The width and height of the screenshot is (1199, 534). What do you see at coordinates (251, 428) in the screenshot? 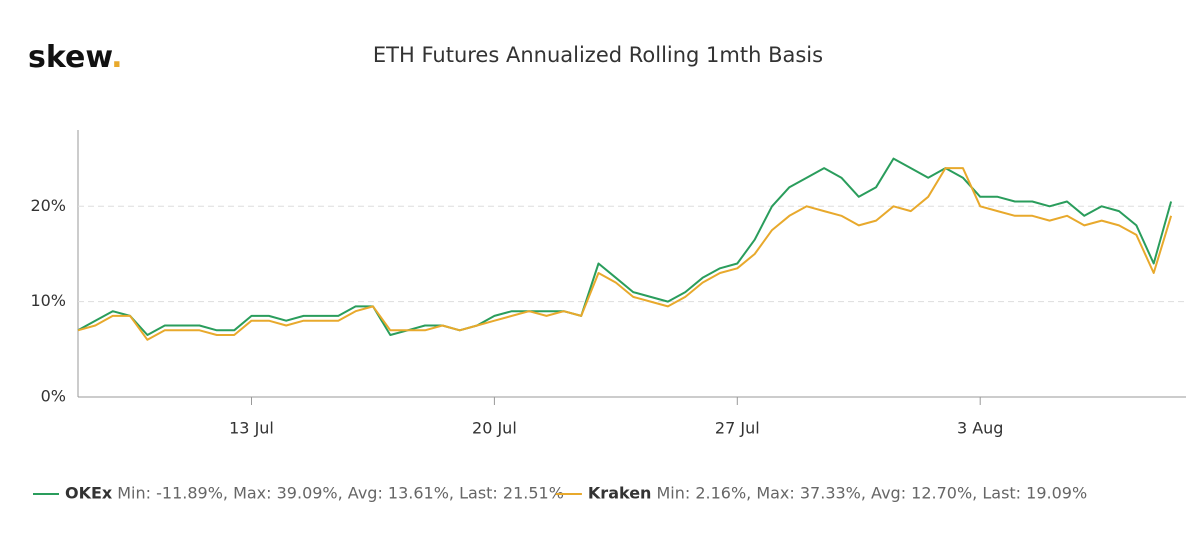
I see `x-tick-label: 13 Jul` at bounding box center [251, 428].